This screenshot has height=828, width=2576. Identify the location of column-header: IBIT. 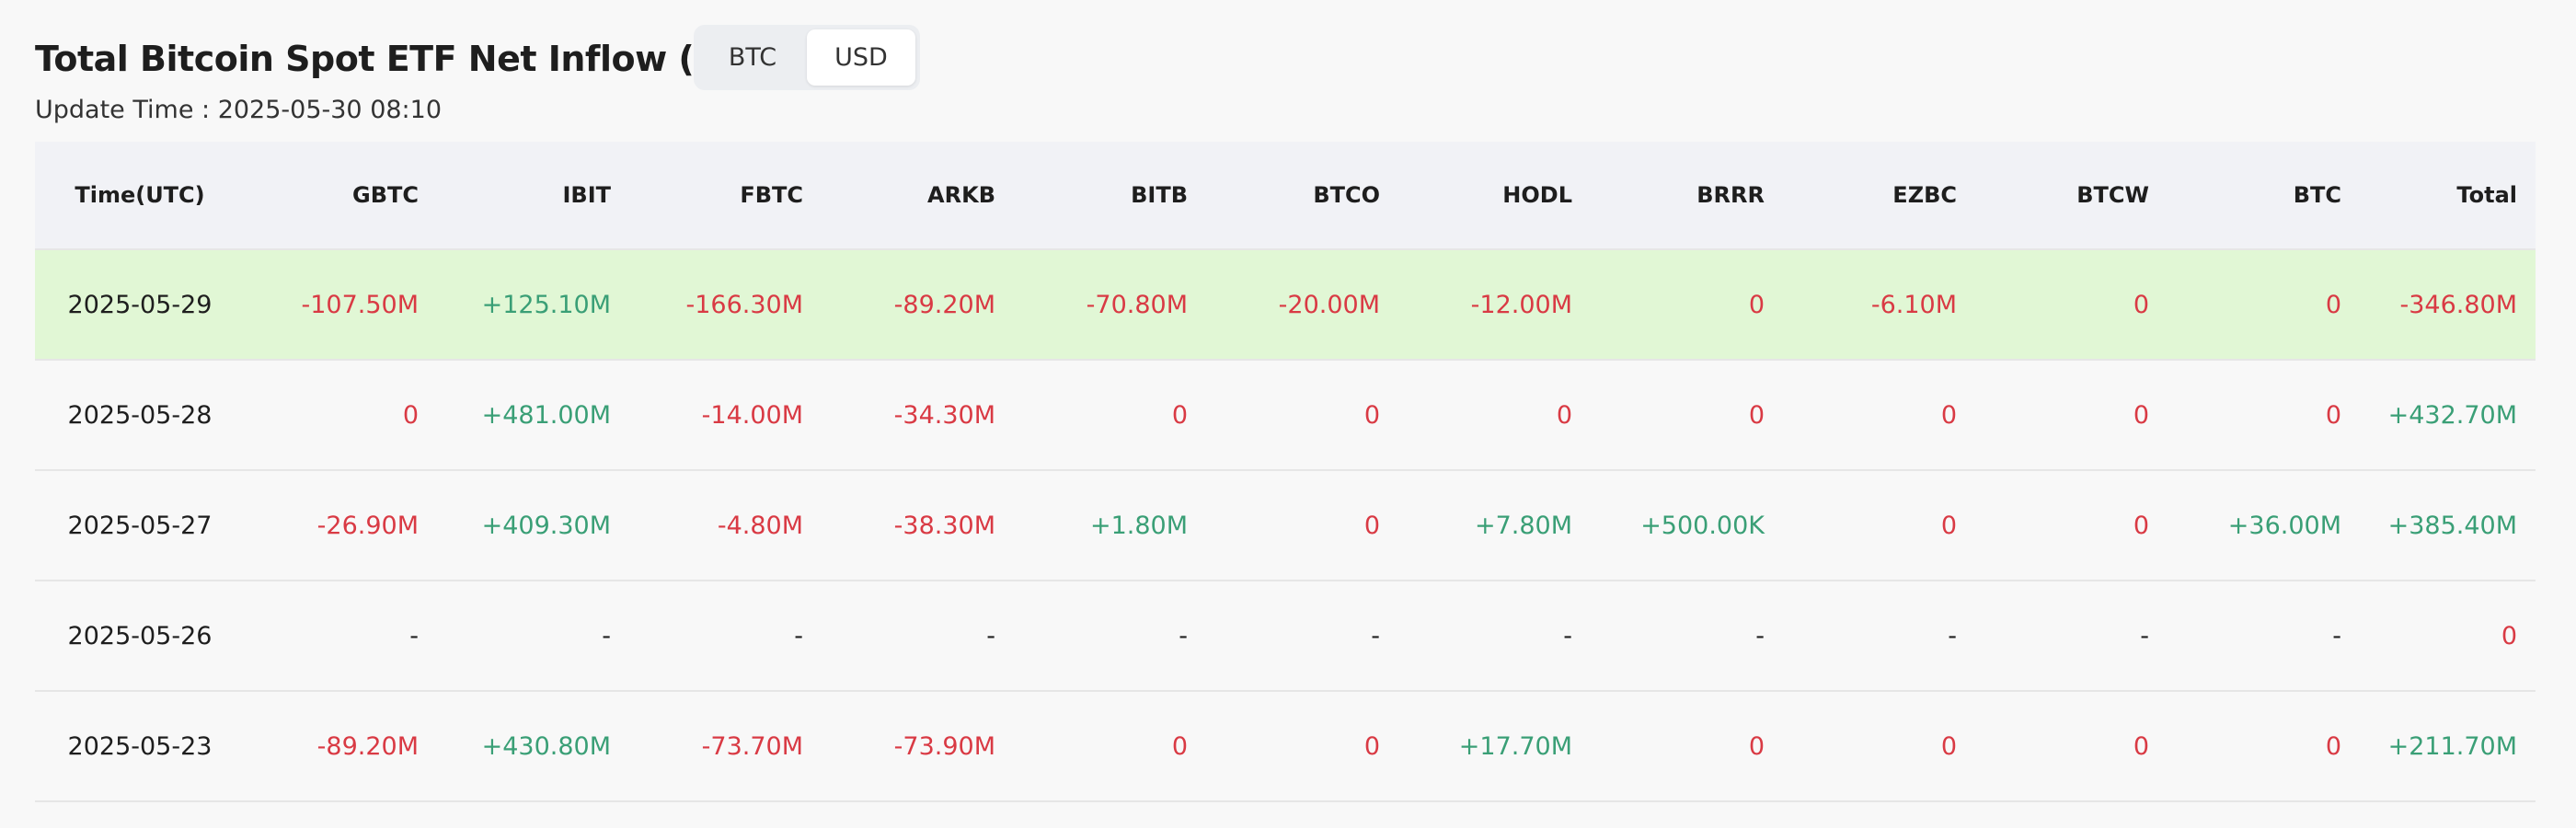
(586, 195).